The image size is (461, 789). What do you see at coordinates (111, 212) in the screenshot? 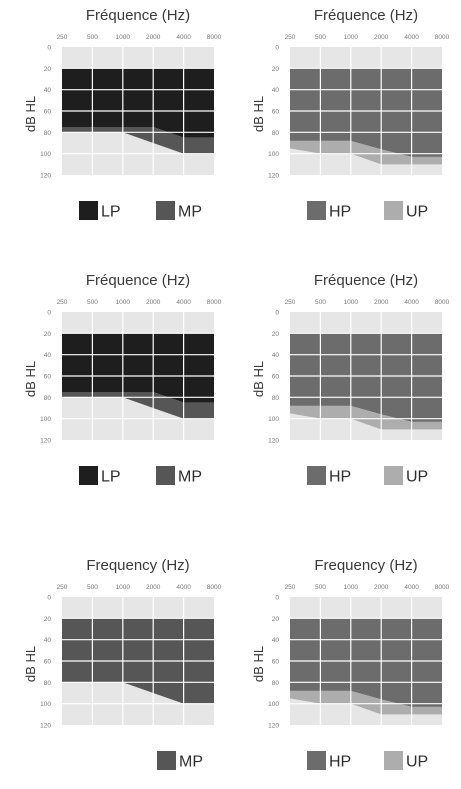
I see `legend-label-lp: LP` at bounding box center [111, 212].